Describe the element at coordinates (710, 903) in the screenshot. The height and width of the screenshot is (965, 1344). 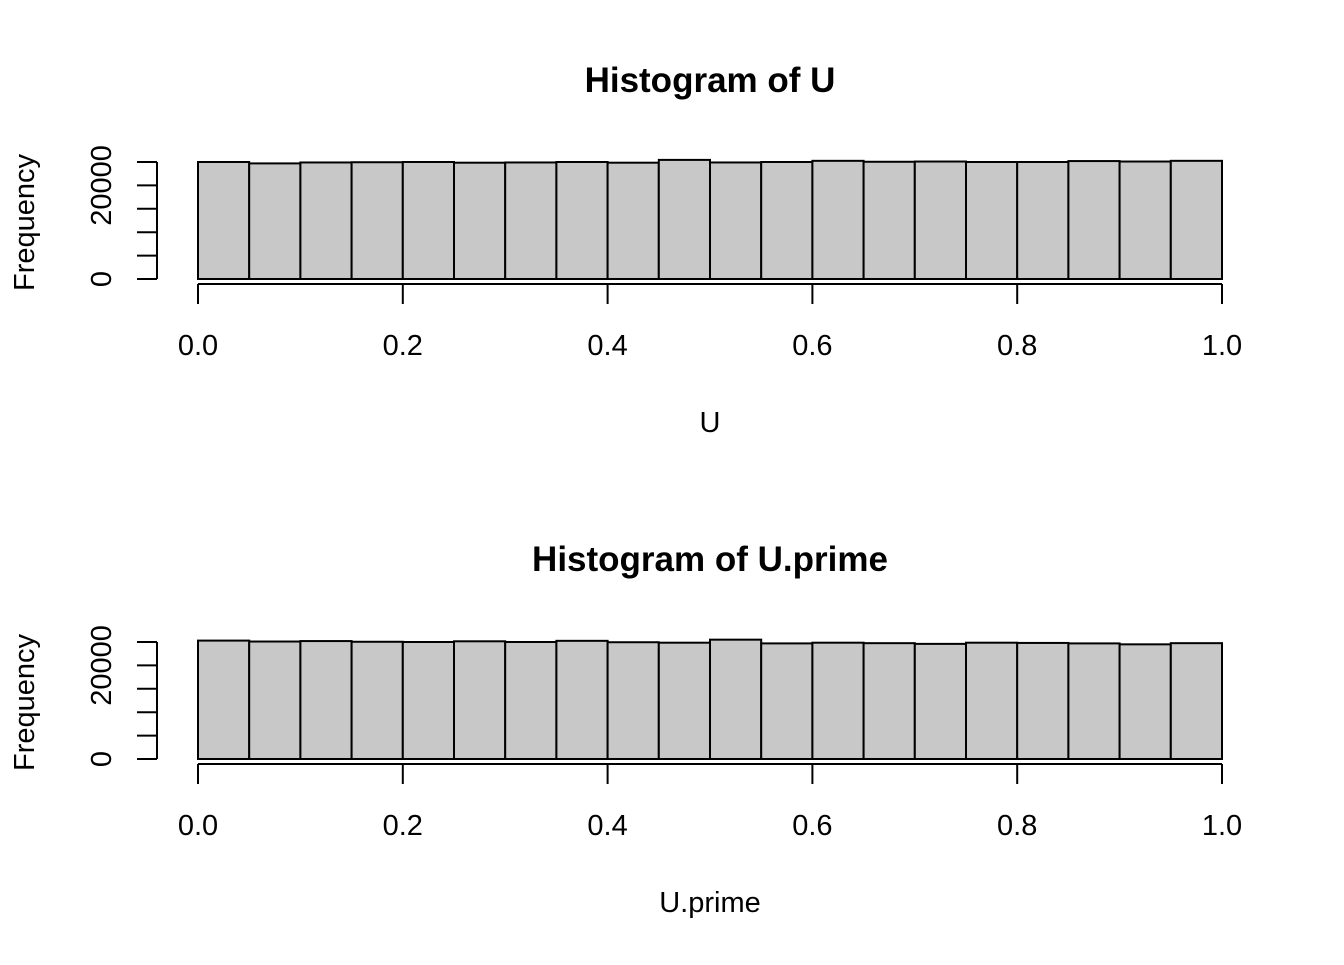
I see `x-axis-label: U.prime` at that location.